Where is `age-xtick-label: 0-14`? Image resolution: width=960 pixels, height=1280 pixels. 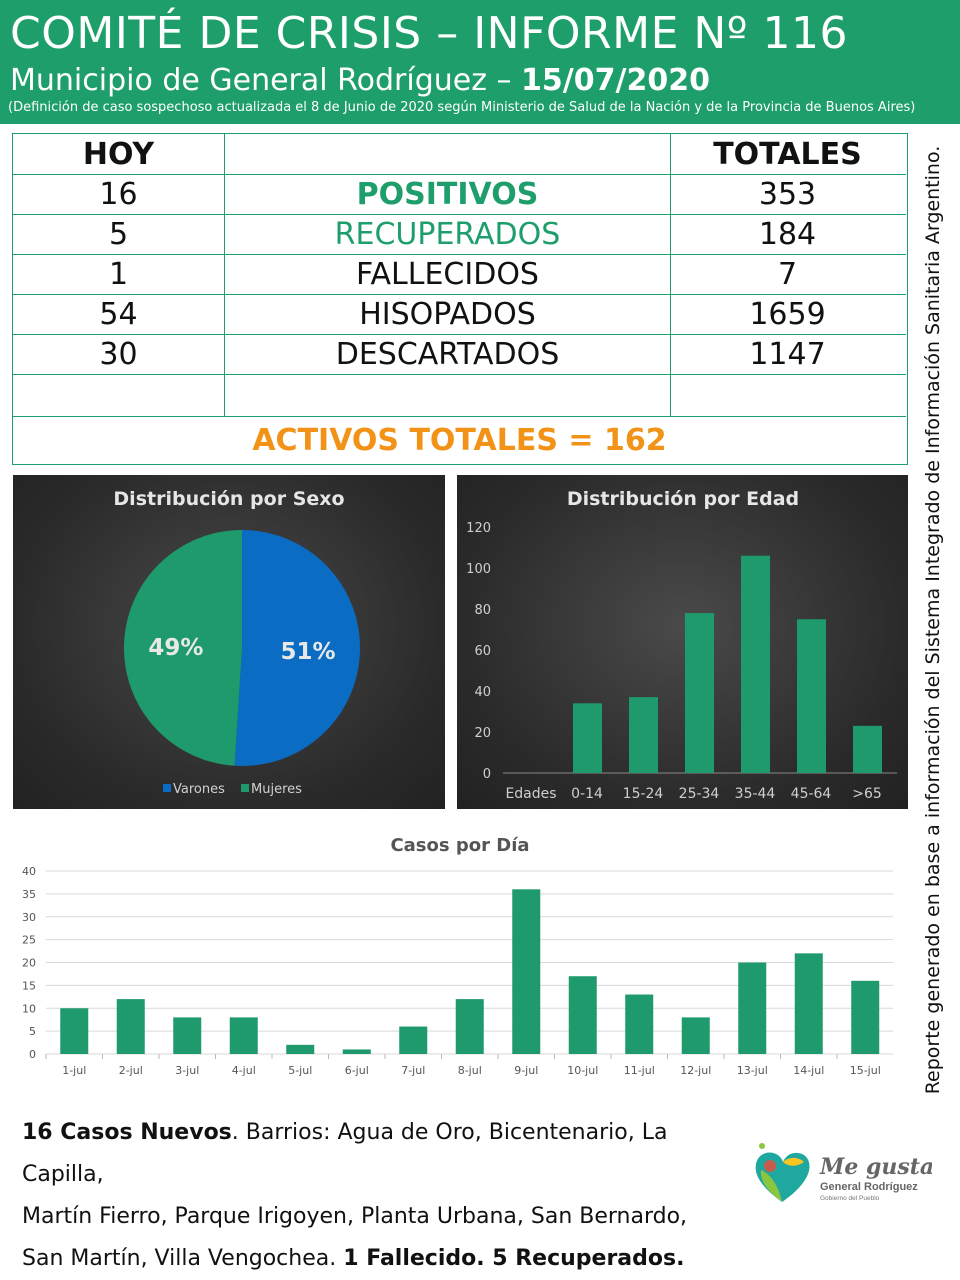 age-xtick-label: 0-14 is located at coordinates (587, 794).